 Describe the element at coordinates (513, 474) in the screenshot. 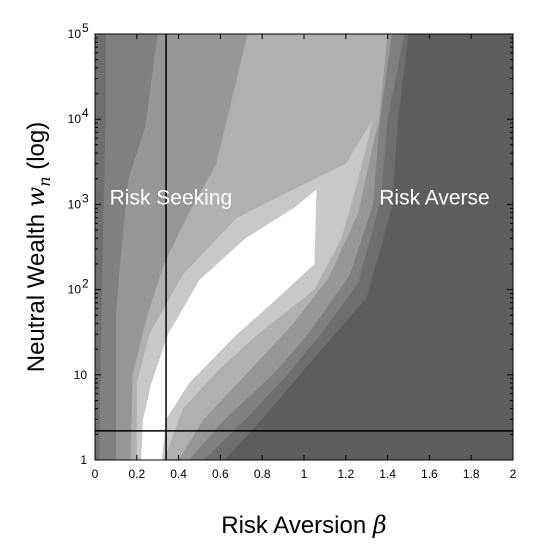

I see `x-tick-label: 2` at that location.